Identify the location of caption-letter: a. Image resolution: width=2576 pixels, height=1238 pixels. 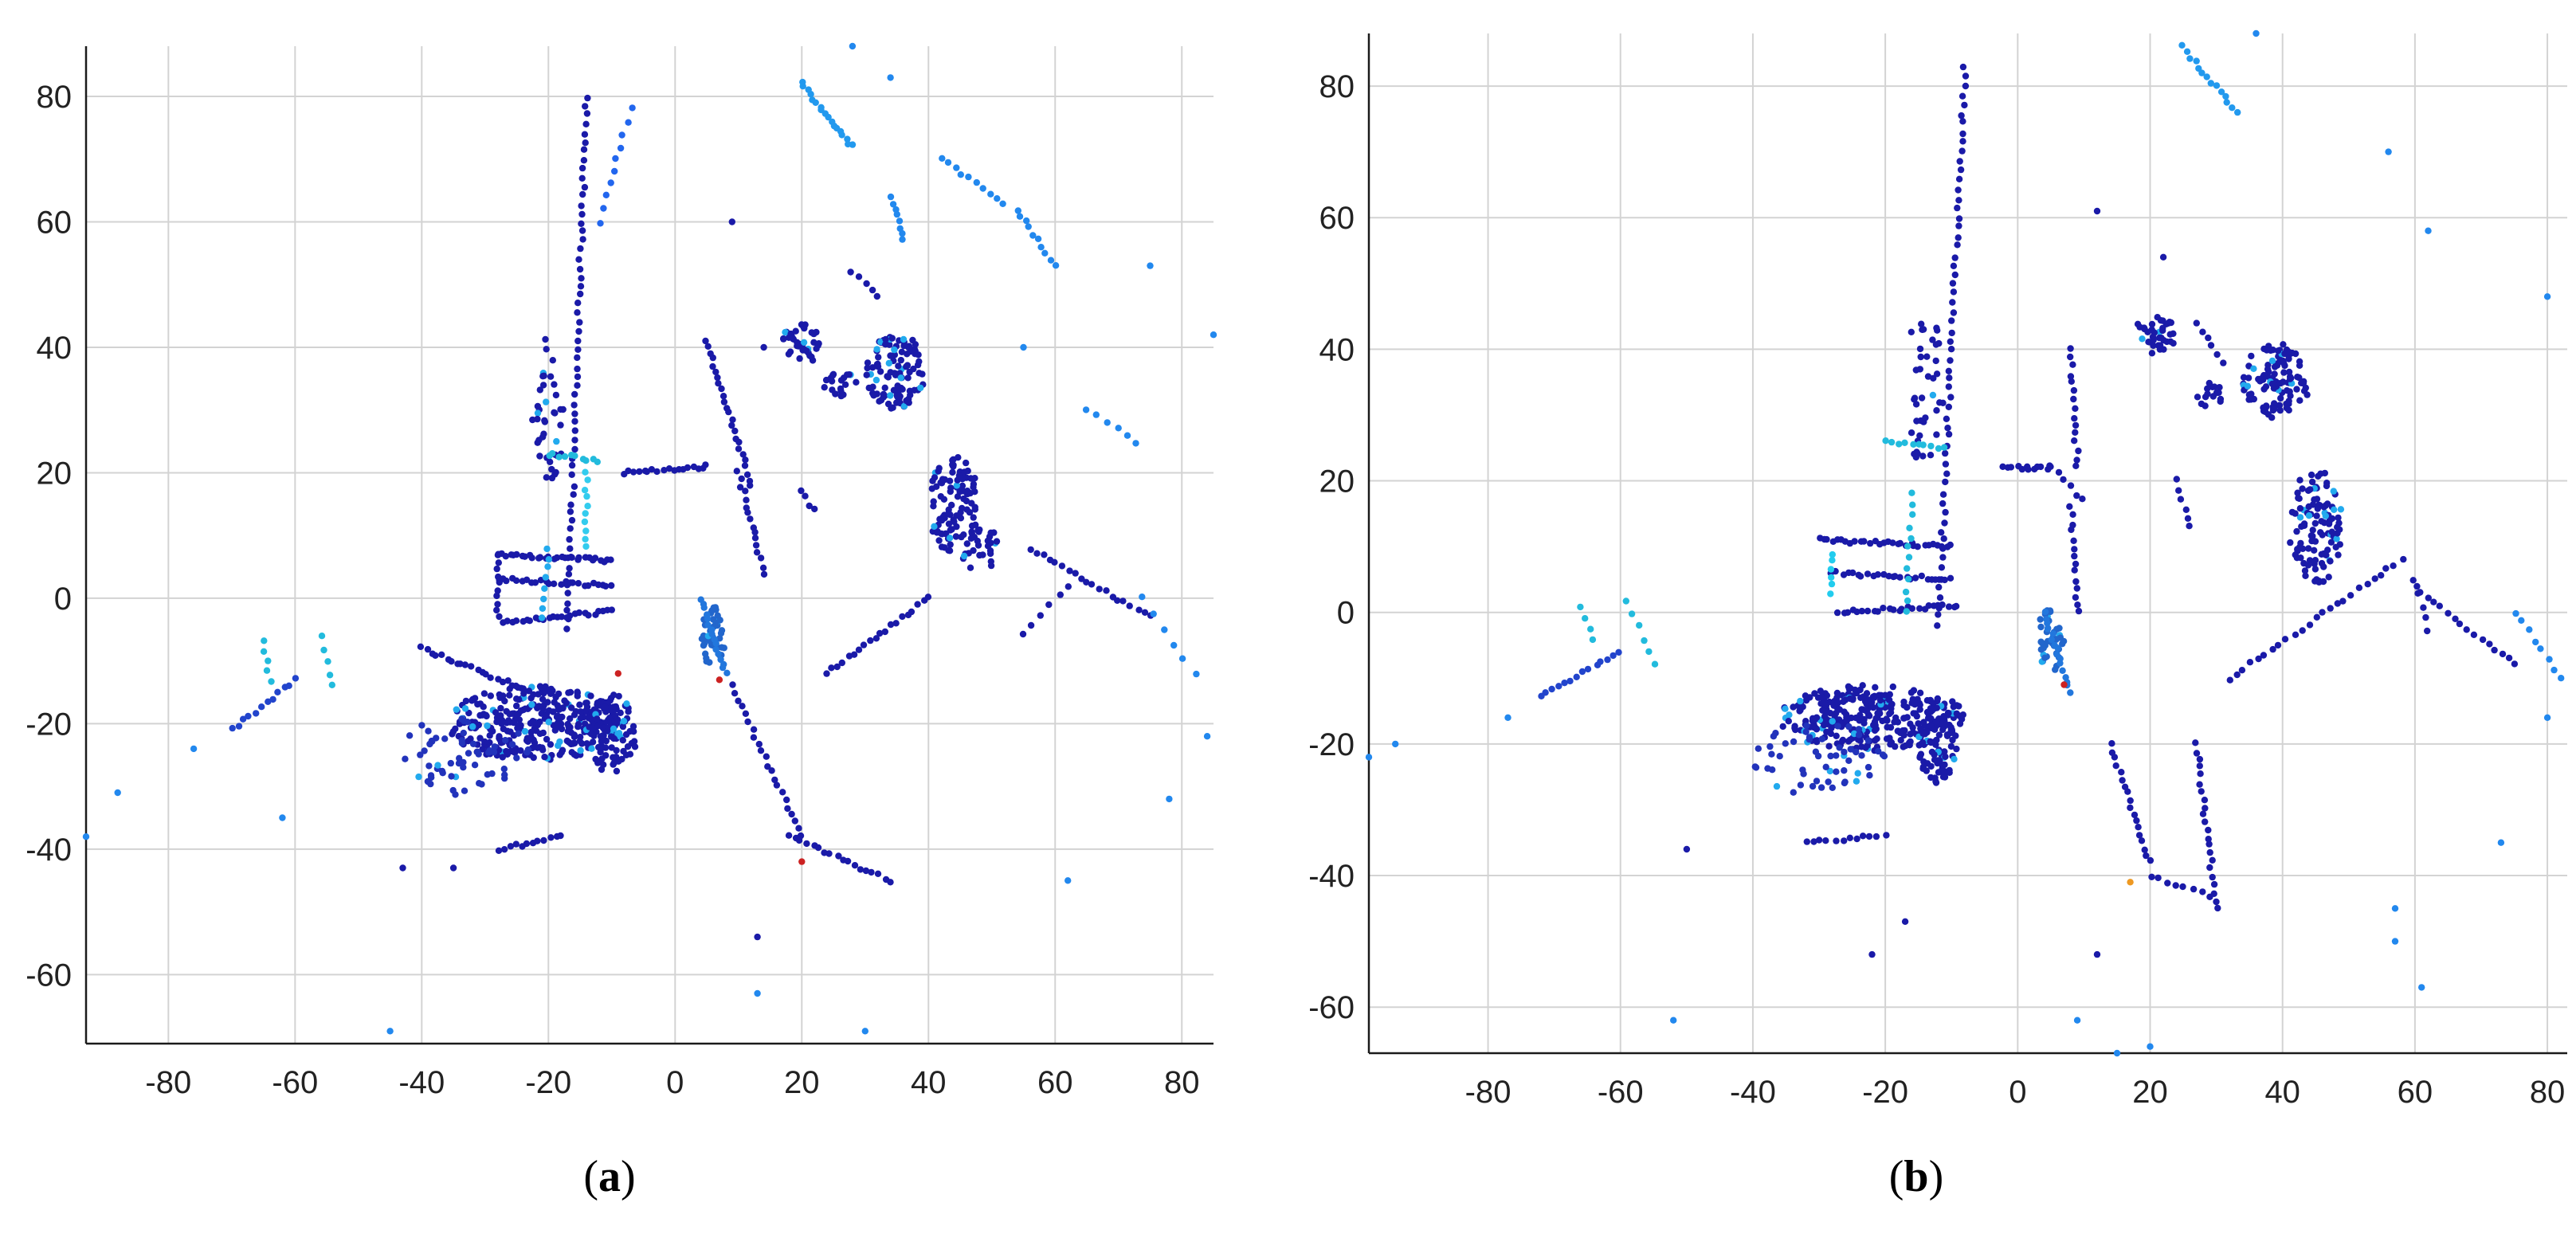
(609, 1176).